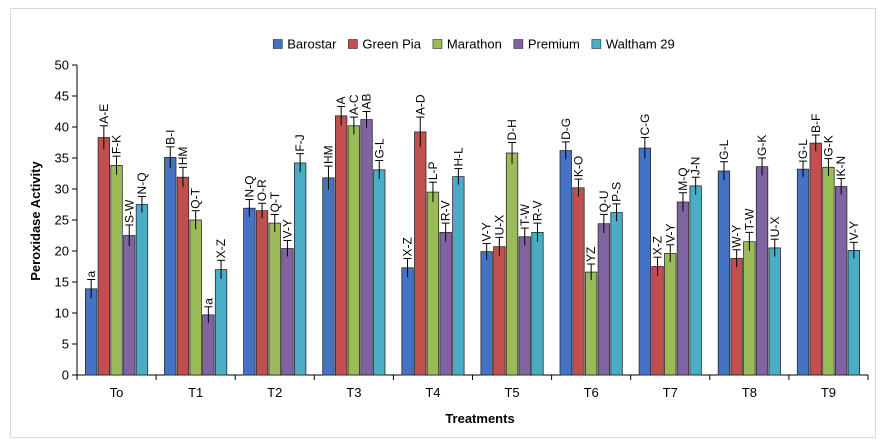  What do you see at coordinates (208, 301) in the screenshot?
I see `bar-significance-label: a` at bounding box center [208, 301].